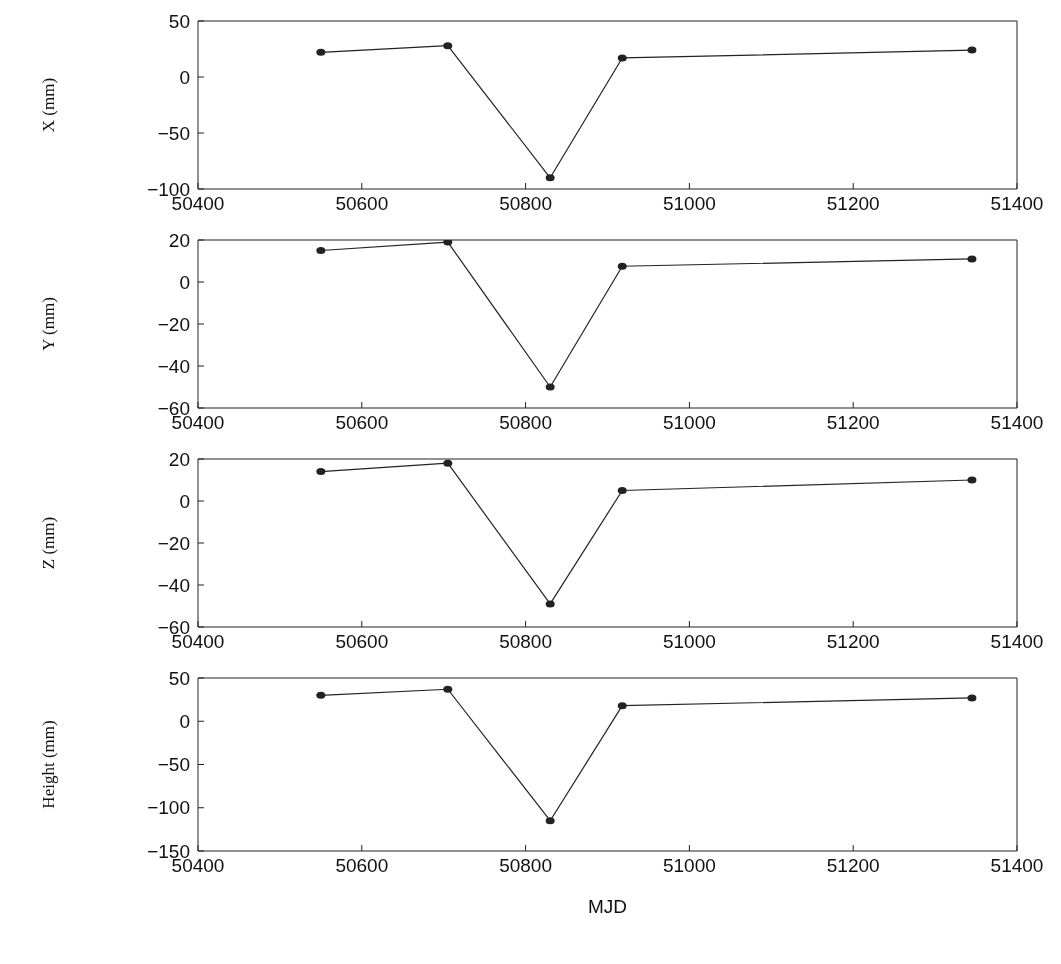  Describe the element at coordinates (49, 543) in the screenshot. I see `y-axis-title: Z (mm)` at that location.